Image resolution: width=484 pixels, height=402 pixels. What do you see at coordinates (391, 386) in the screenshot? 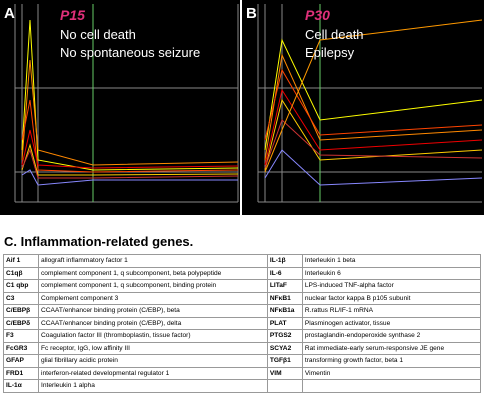
I see `gene-description` at bounding box center [391, 386].